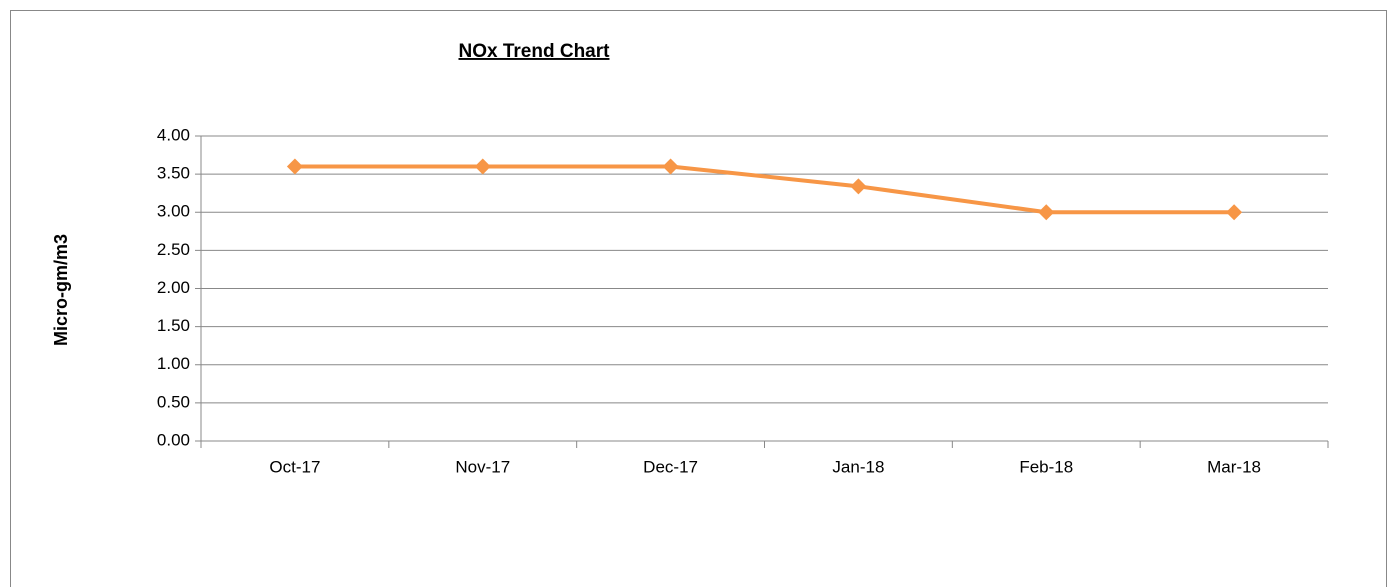 The height and width of the screenshot is (587, 1388). I want to click on y-tick-label: 1.00, so click(173, 363).